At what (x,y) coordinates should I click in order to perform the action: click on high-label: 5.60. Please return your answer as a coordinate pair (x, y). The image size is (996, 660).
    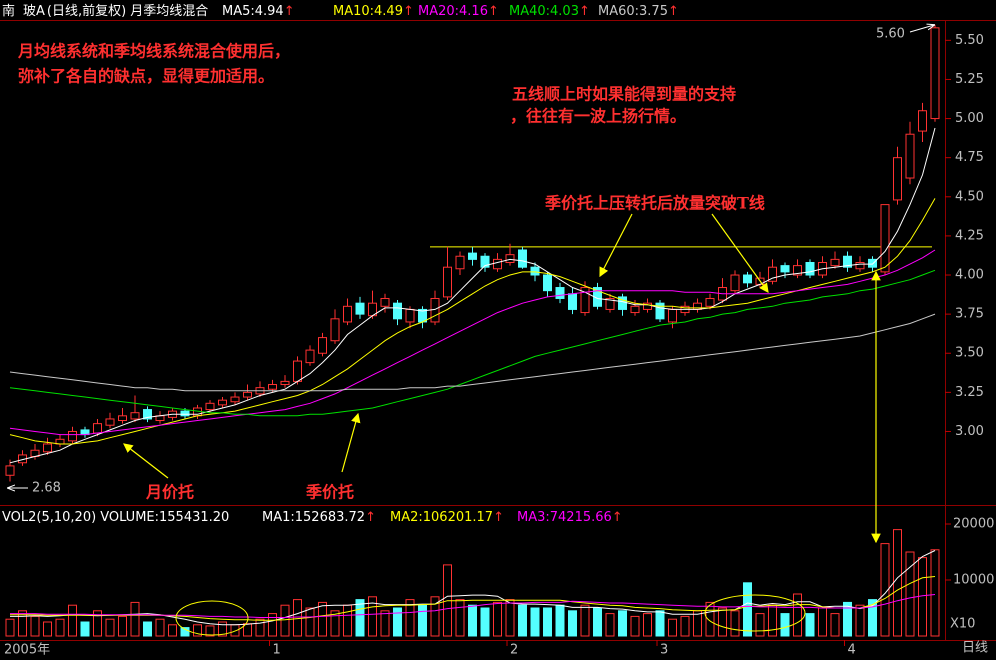
    Looking at the image, I should click on (890, 34).